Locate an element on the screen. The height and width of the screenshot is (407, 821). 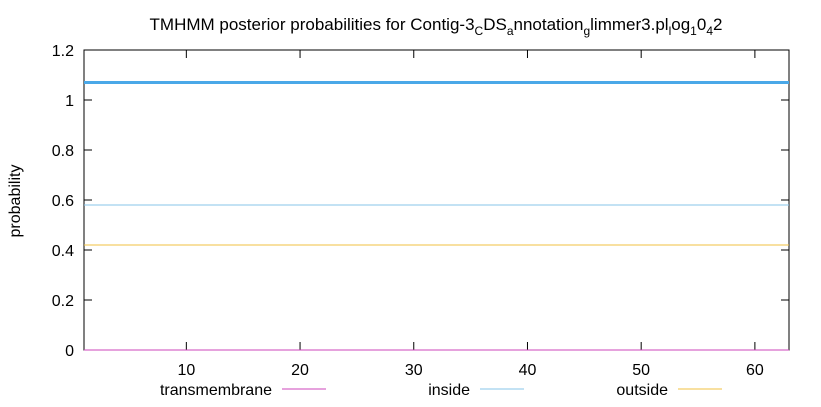
y-axis-label: probability is located at coordinates (15, 201).